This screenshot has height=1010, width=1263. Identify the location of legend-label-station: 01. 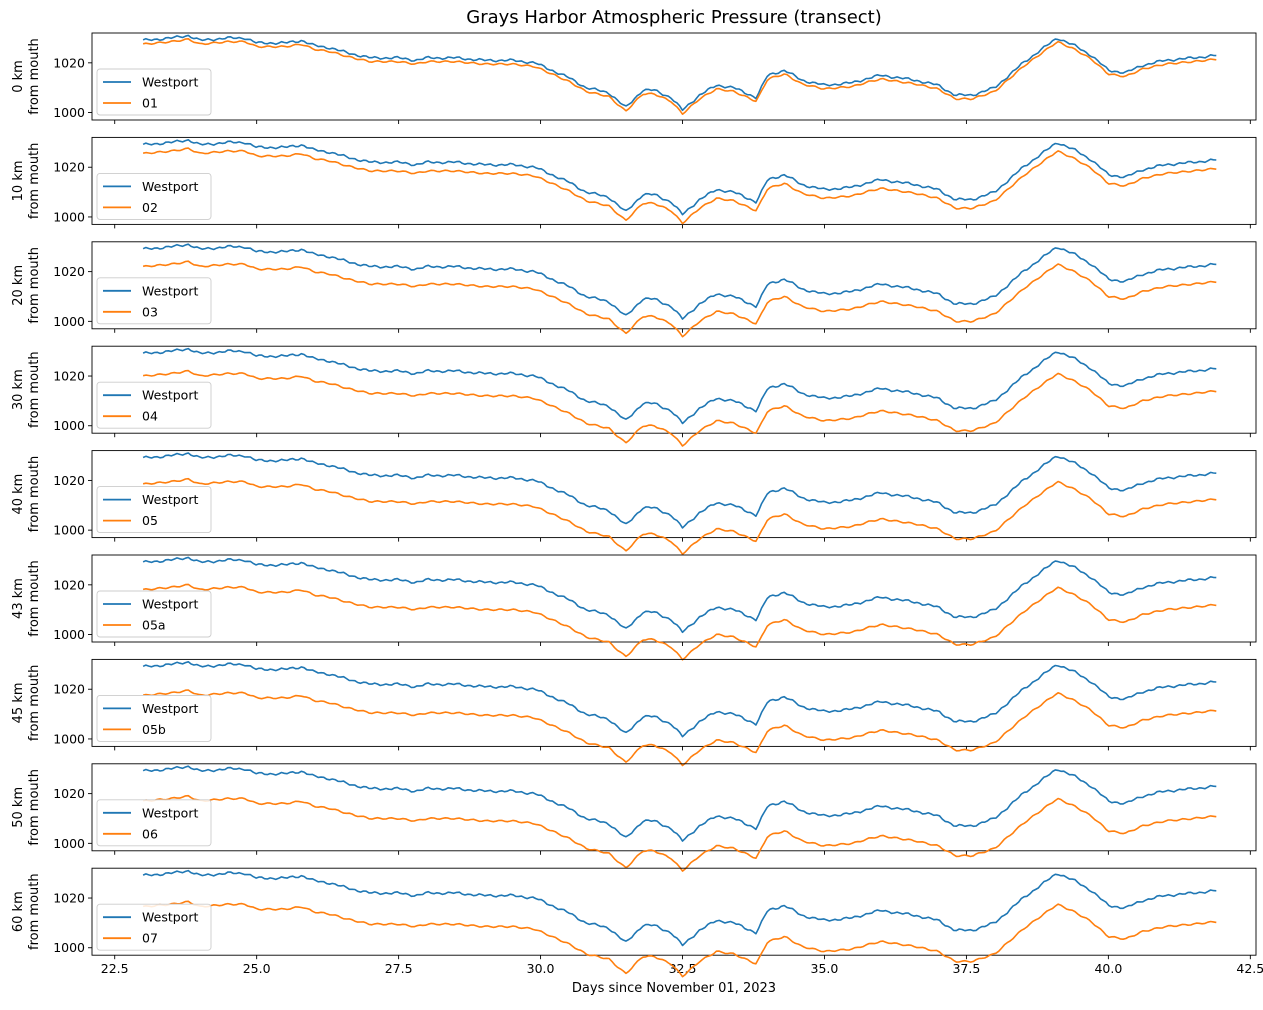
(150, 103).